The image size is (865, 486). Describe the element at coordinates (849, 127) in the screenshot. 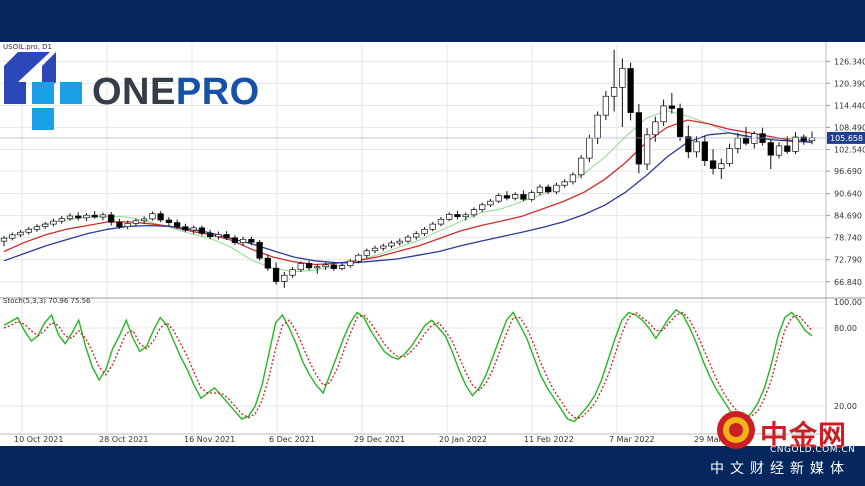

I see `price-tick-label: 108.490` at that location.